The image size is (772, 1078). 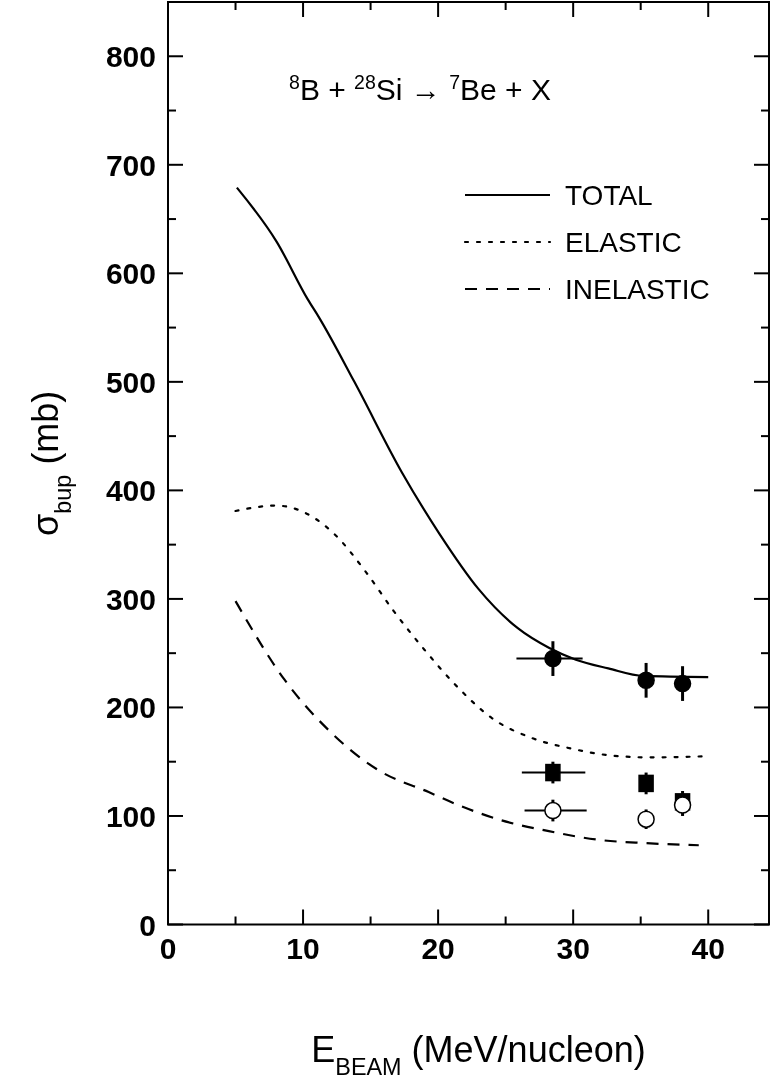 I want to click on y-tick-label: 700, so click(x=130, y=165).